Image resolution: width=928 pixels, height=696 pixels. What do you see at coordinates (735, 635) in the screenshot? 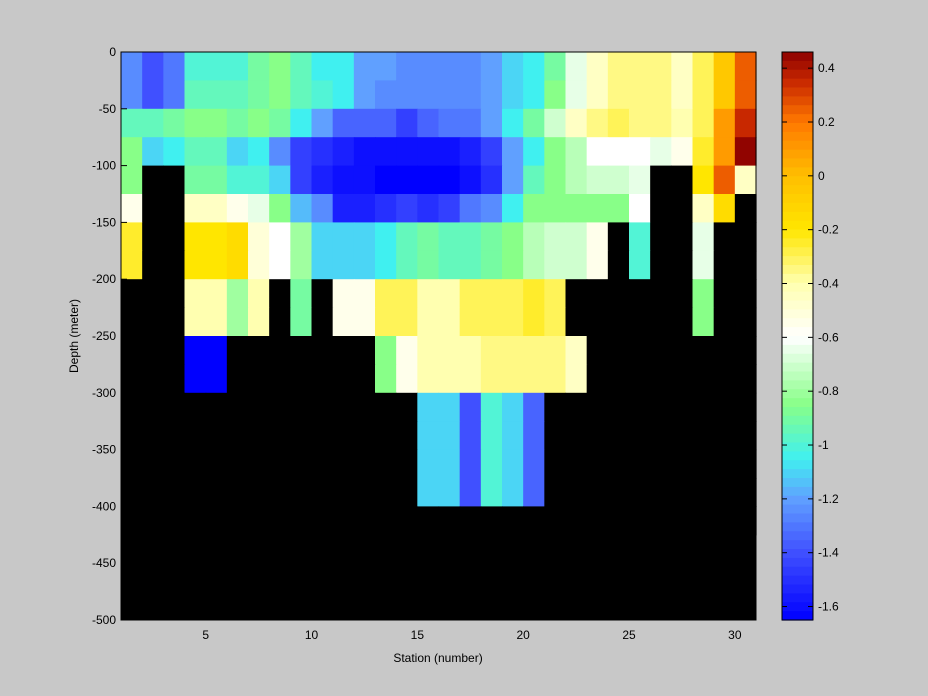
I see `x-tick-label: 30` at bounding box center [735, 635].